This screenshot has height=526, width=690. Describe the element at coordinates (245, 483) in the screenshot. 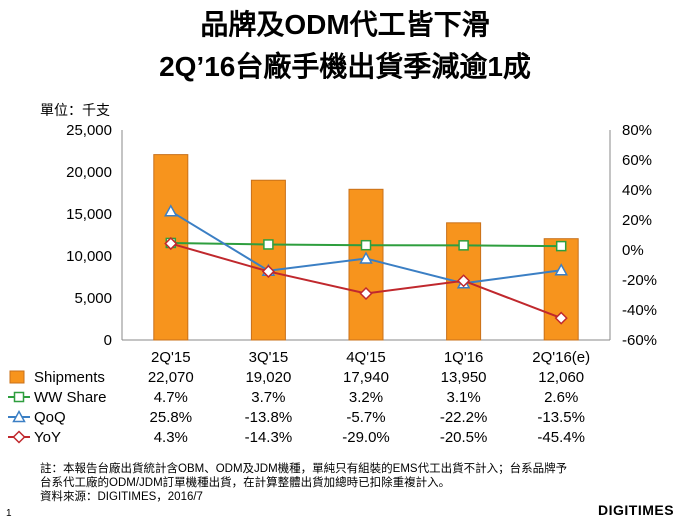

I see `note-line-2: 台系代工廠的ODM/JDM訂單機種出貨，在計算整體出貨加總時已扣除重複計入。` at that location.